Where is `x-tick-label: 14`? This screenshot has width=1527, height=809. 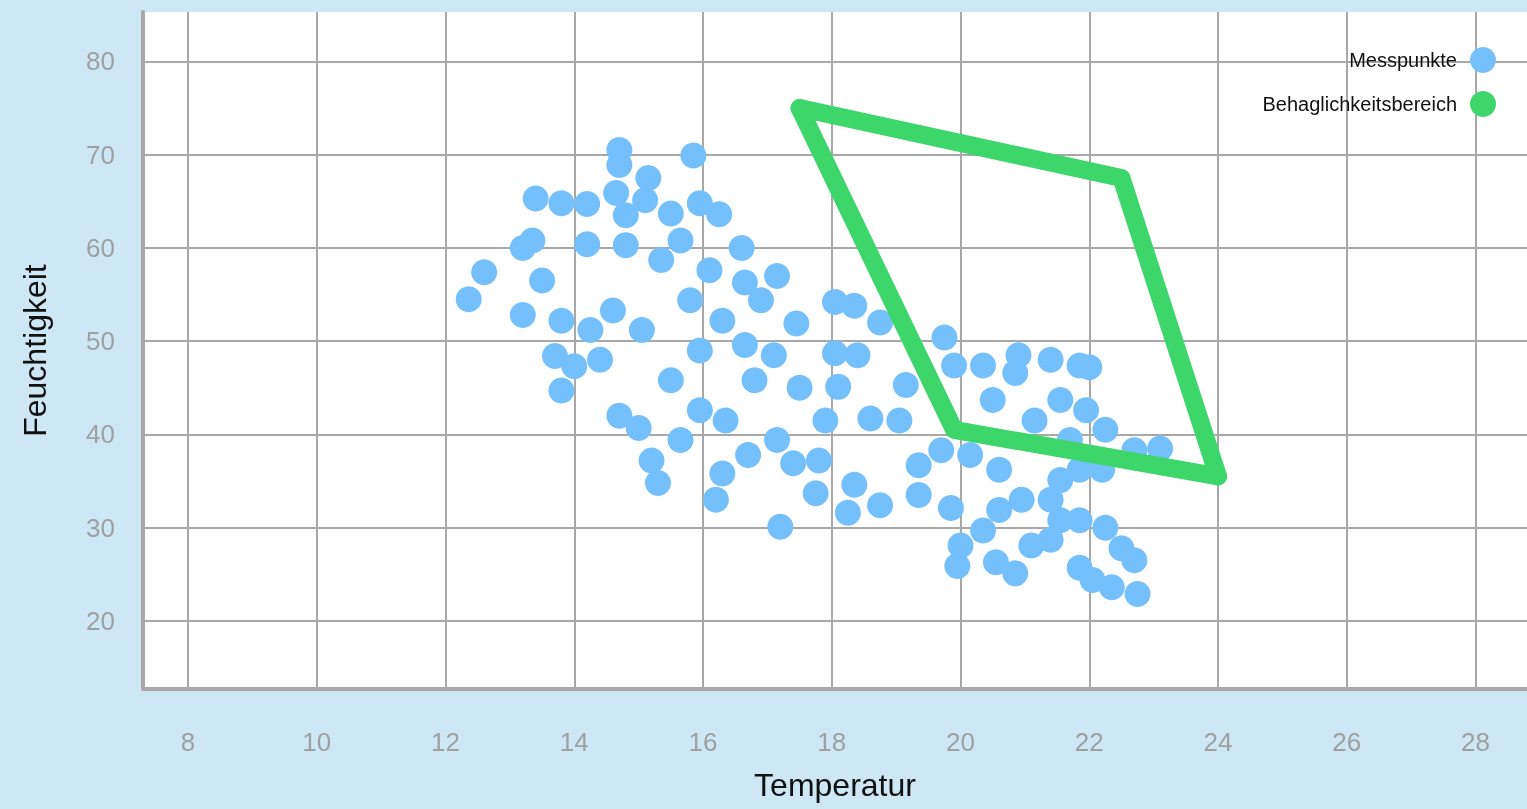
x-tick-label: 14 is located at coordinates (574, 742).